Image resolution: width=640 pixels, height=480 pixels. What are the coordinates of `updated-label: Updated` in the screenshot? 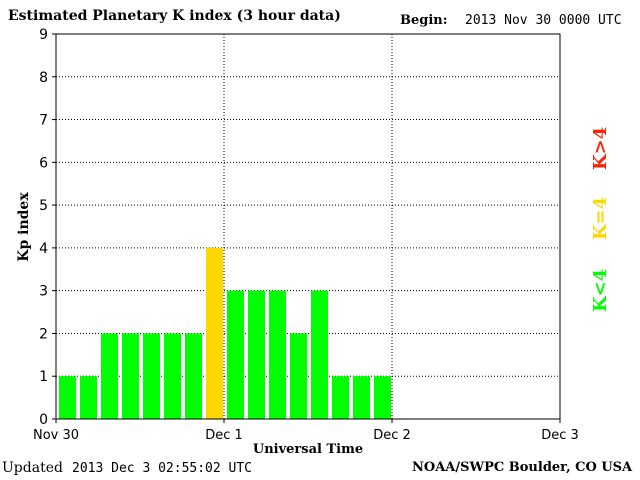 It's located at (32, 468).